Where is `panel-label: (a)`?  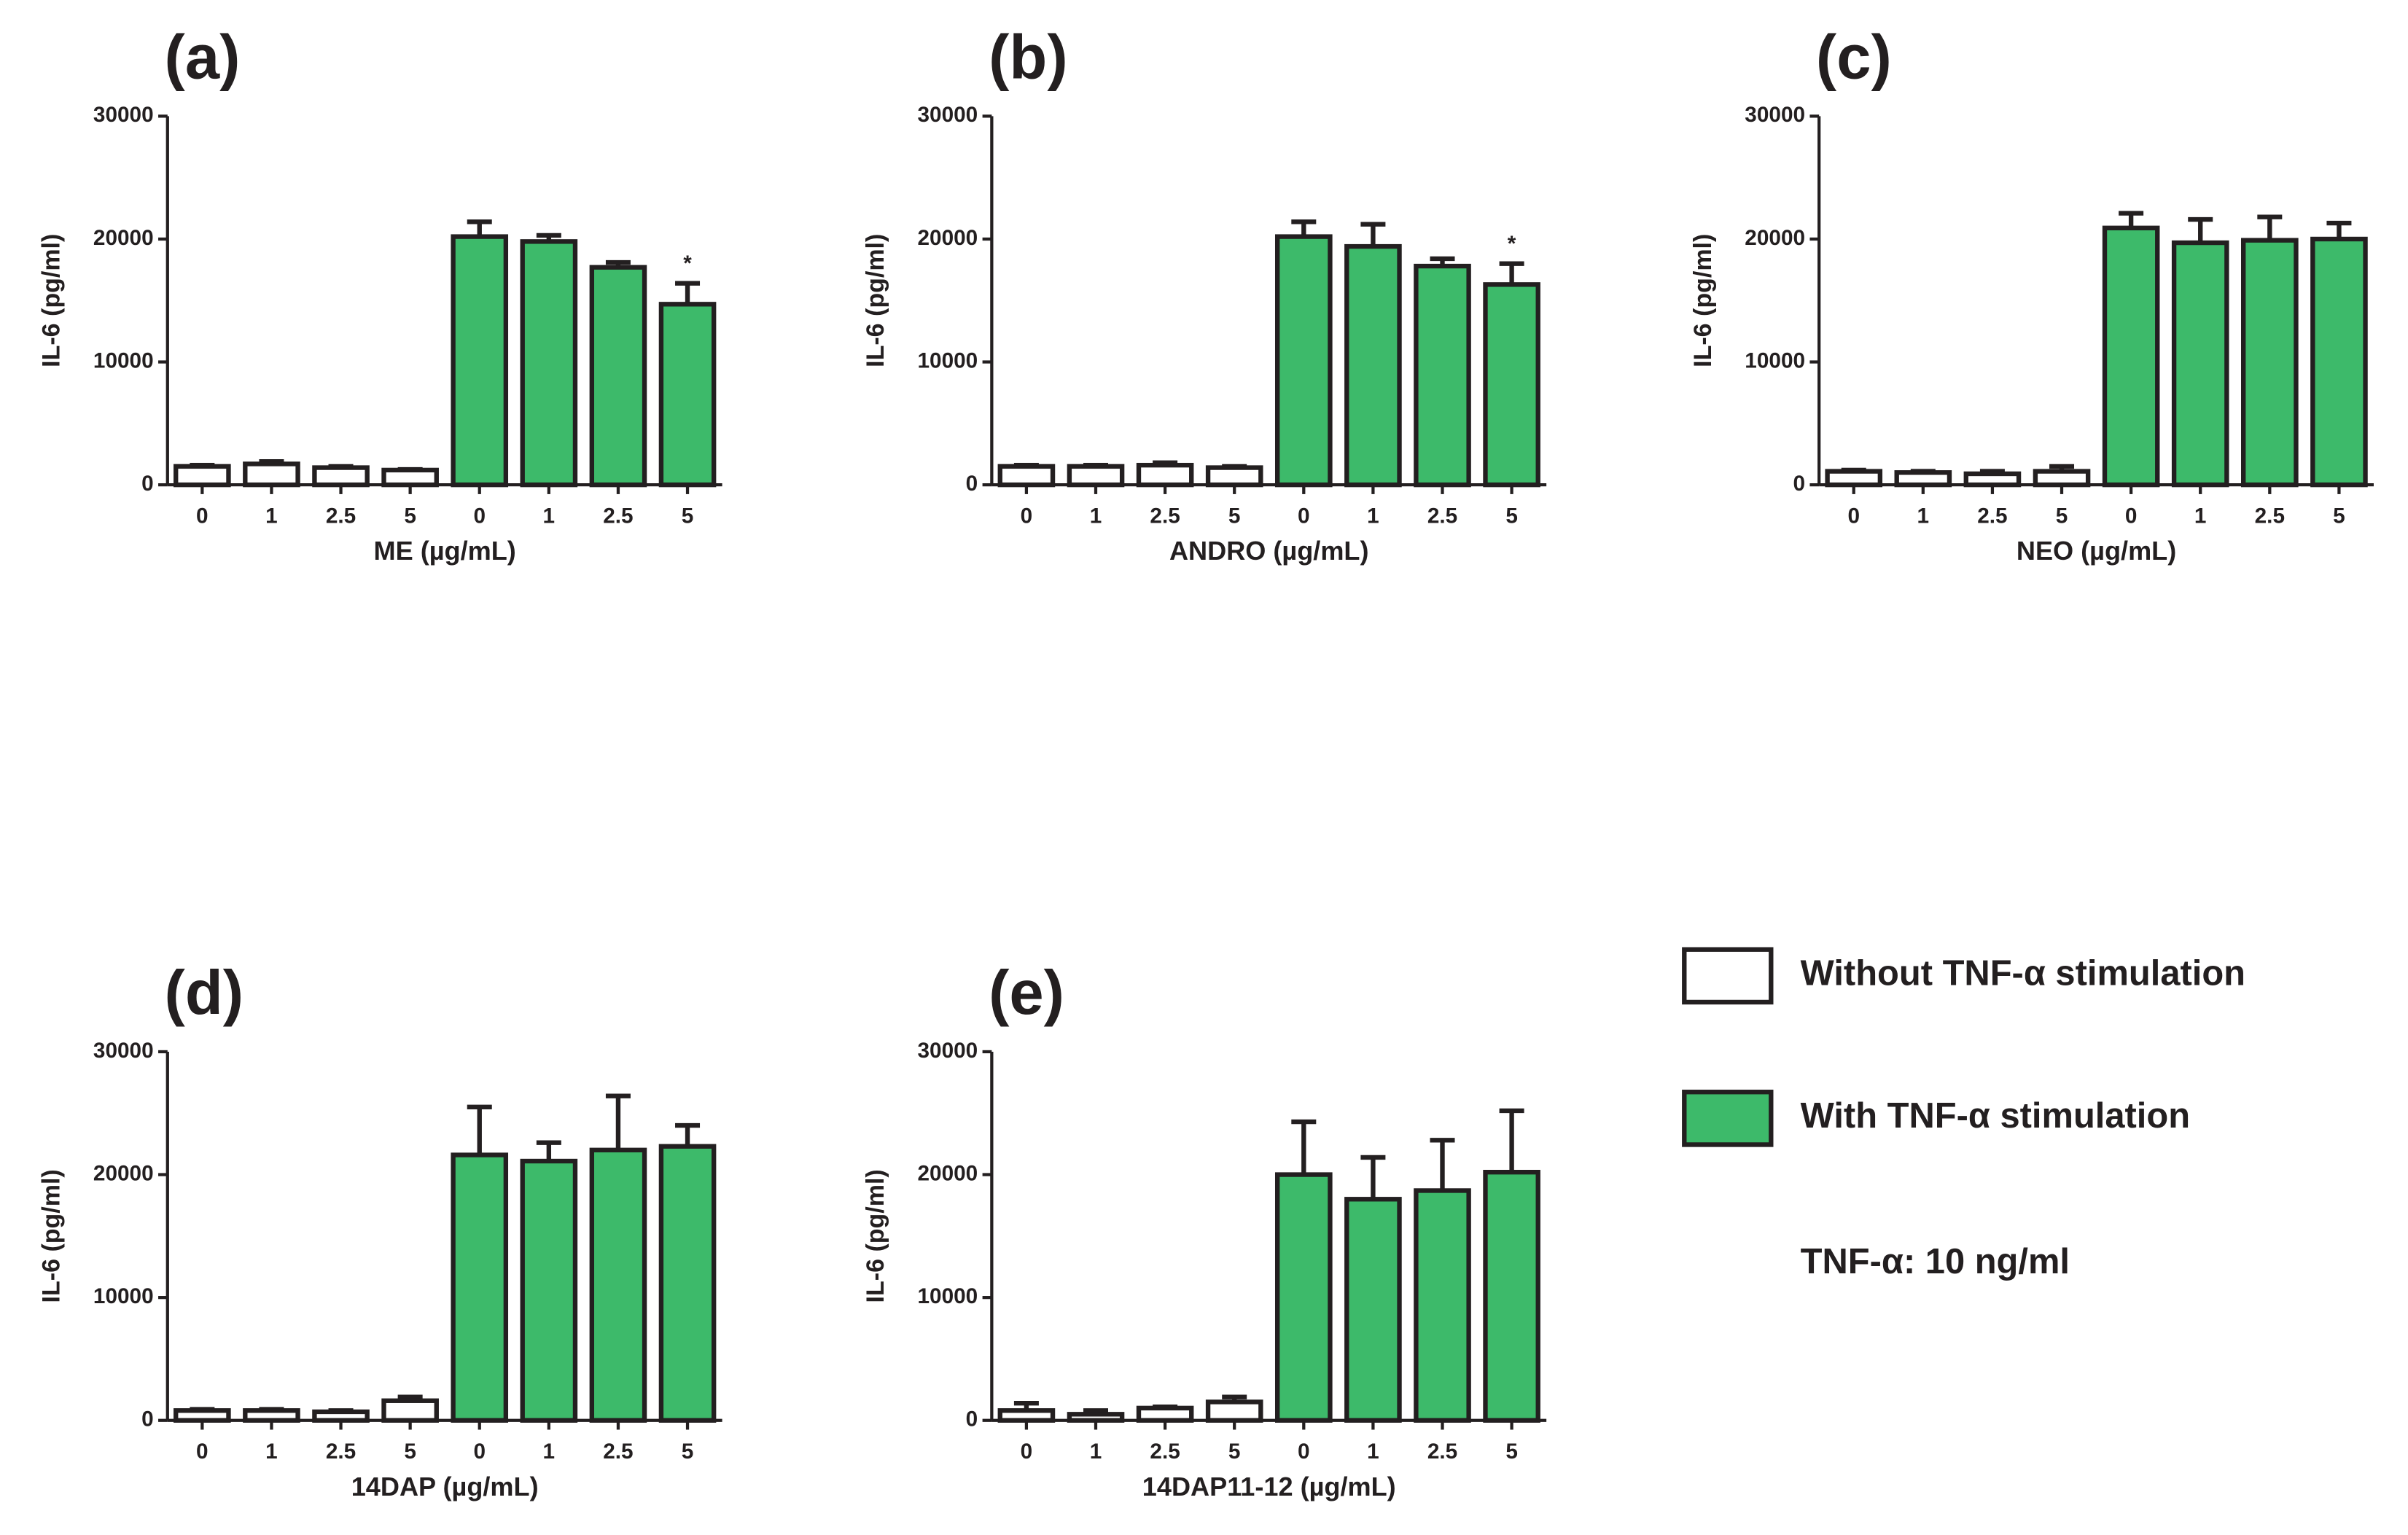 panel-label: (a) is located at coordinates (203, 57).